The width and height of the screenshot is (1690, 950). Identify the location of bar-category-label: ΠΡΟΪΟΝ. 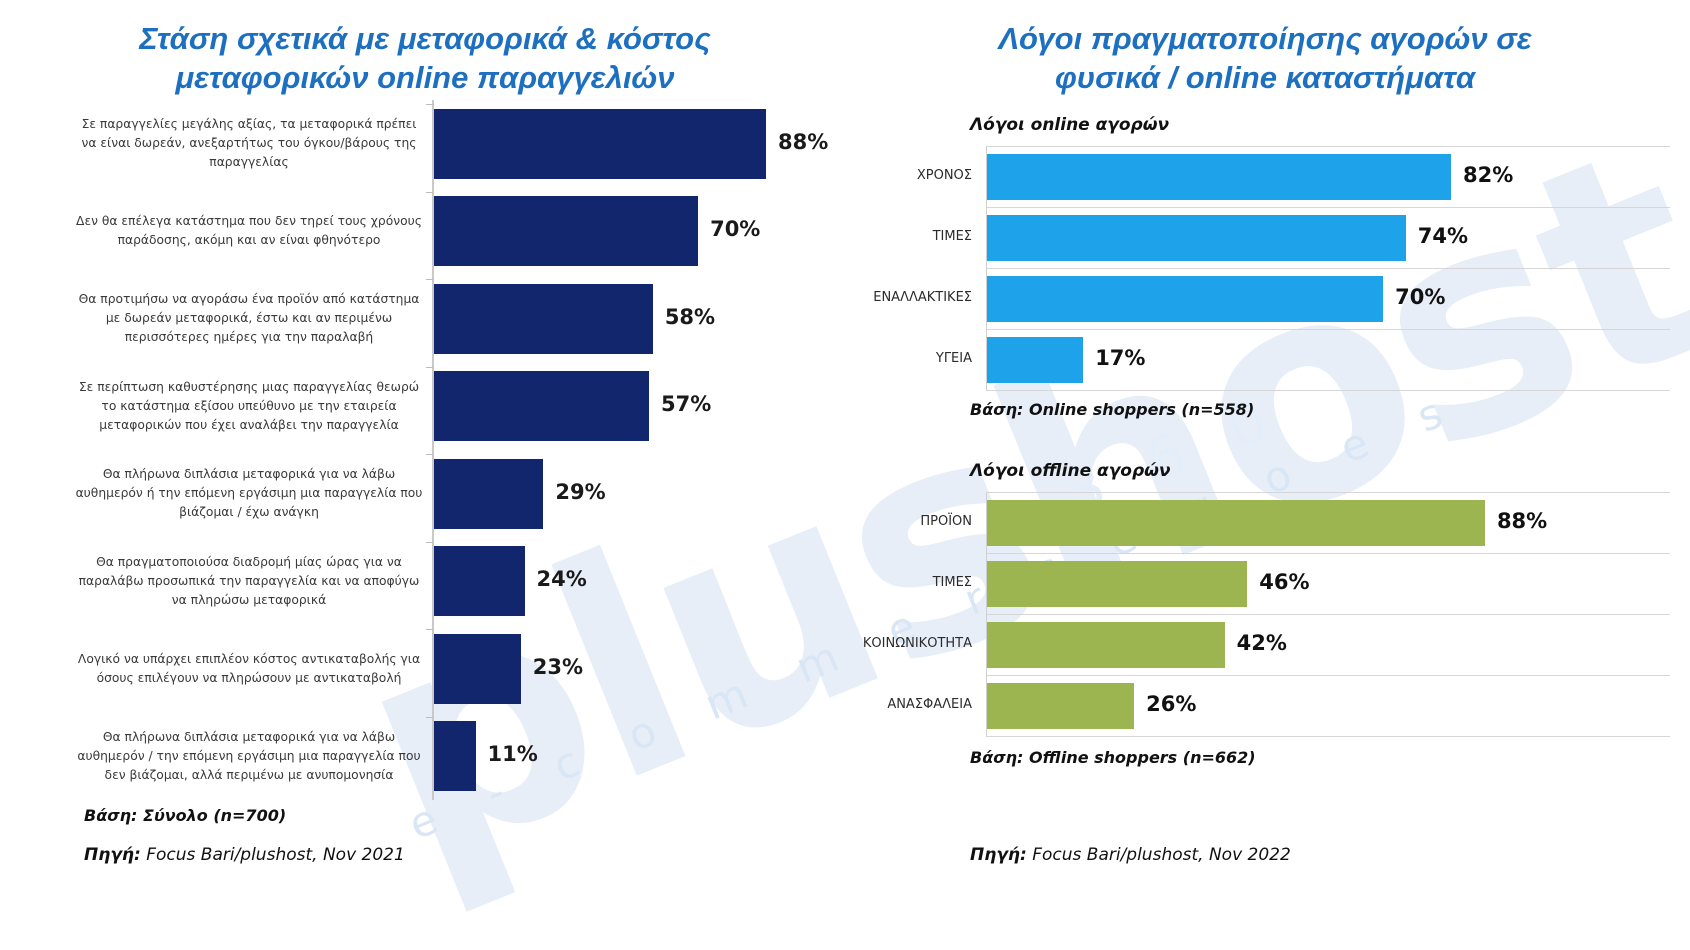
(946, 521).